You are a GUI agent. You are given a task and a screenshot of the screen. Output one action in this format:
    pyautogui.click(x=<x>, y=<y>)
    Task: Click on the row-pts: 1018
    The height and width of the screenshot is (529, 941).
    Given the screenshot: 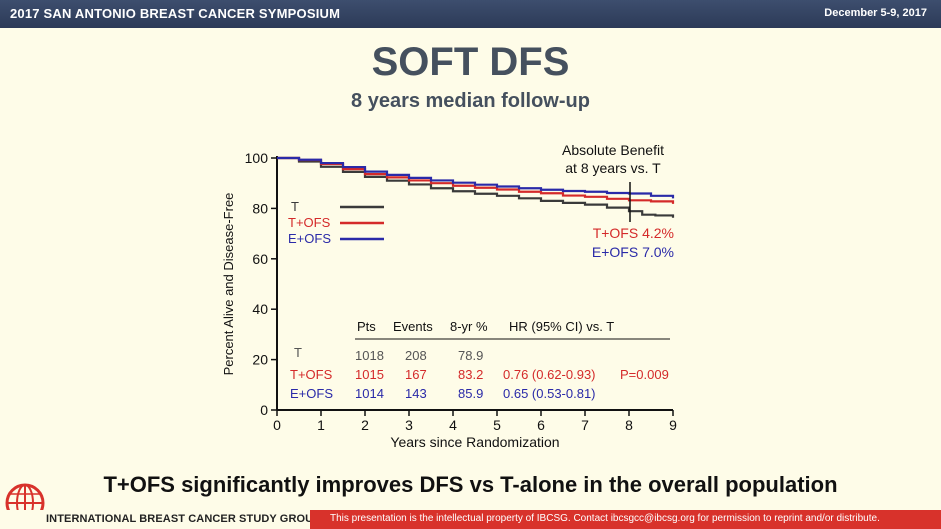 What is the action you would take?
    pyautogui.click(x=369, y=355)
    